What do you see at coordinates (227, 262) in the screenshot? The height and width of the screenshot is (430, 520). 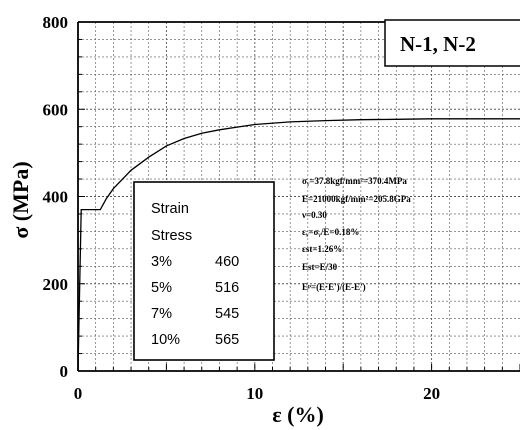 I see `table-cell-stress: 460` at bounding box center [227, 262].